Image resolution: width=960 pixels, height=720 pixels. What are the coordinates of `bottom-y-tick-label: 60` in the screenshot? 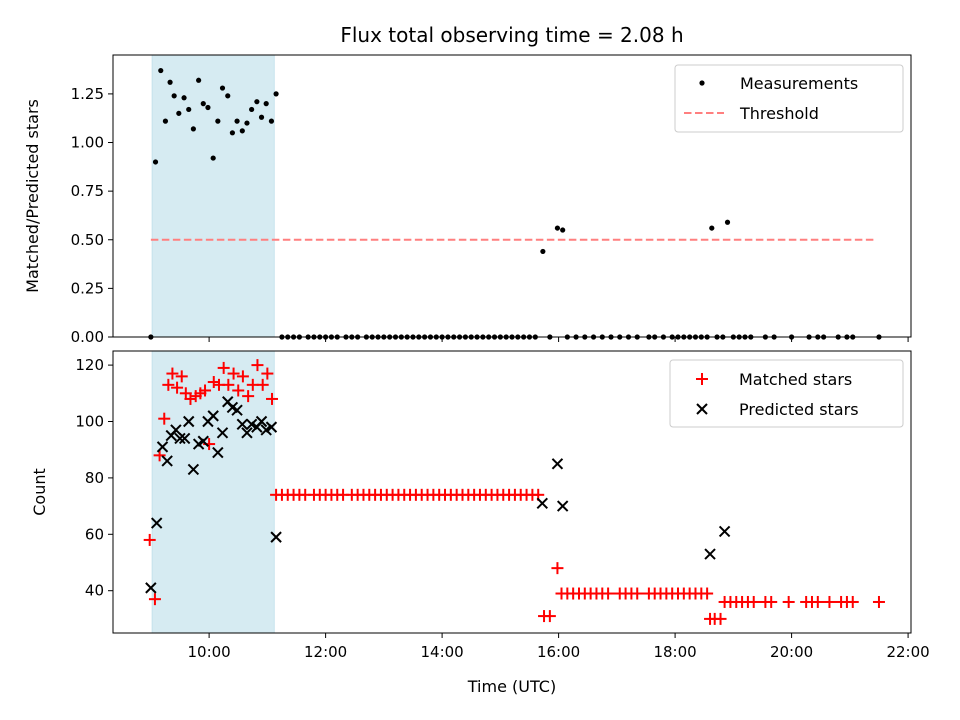 It's located at (94, 534).